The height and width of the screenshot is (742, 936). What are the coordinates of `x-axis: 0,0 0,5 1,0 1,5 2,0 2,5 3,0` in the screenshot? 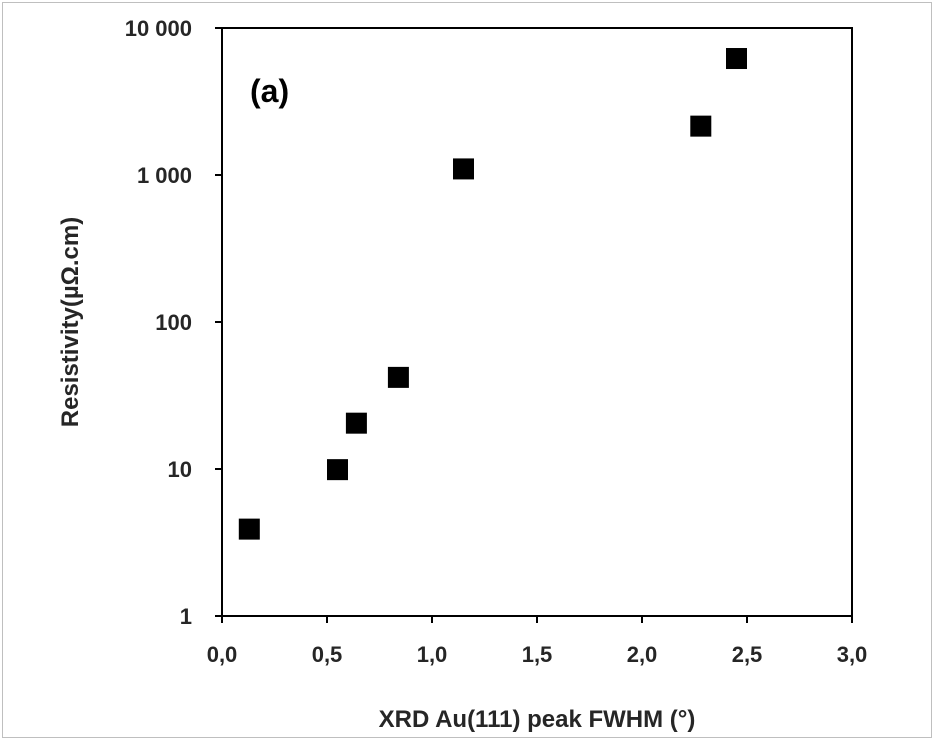 It's located at (537, 641).